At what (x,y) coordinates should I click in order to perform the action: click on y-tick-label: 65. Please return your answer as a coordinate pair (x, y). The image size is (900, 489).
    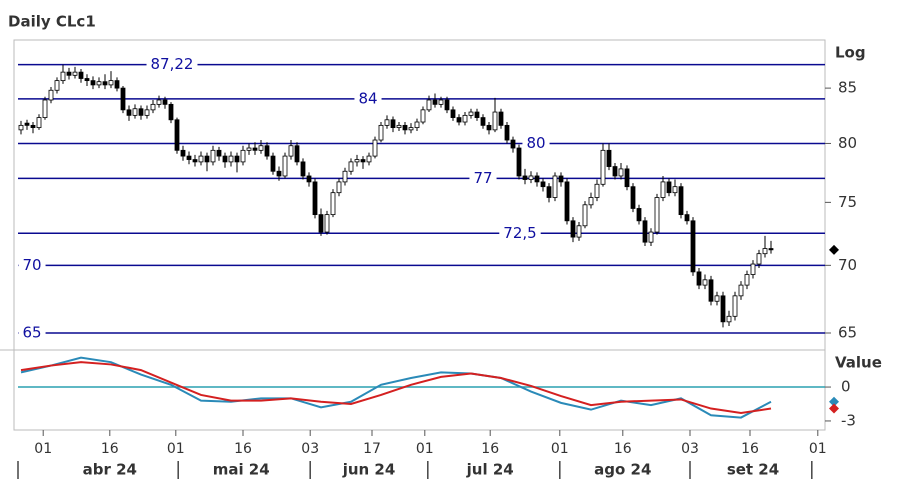
    Looking at the image, I should click on (847, 332).